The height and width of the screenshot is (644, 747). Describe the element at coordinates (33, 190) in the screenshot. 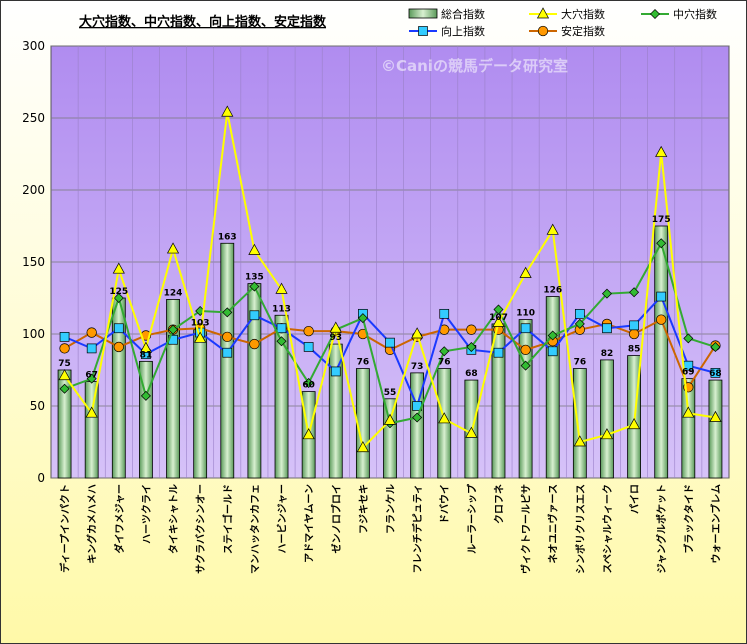

I see `y-tick-label: 200` at that location.